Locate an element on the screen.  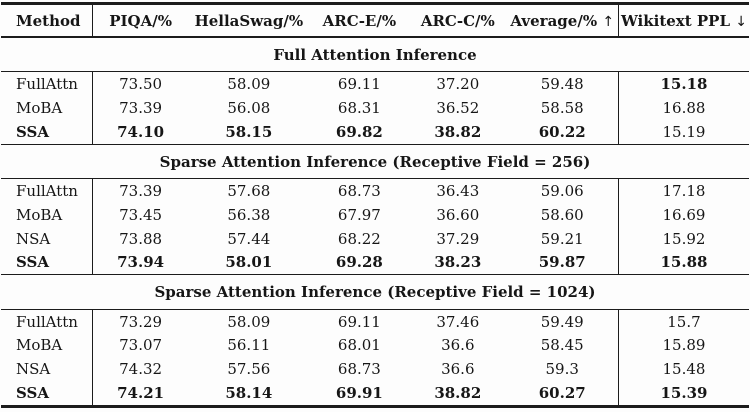
column-header-average: Average/% ↑ is located at coordinates (562, 20).